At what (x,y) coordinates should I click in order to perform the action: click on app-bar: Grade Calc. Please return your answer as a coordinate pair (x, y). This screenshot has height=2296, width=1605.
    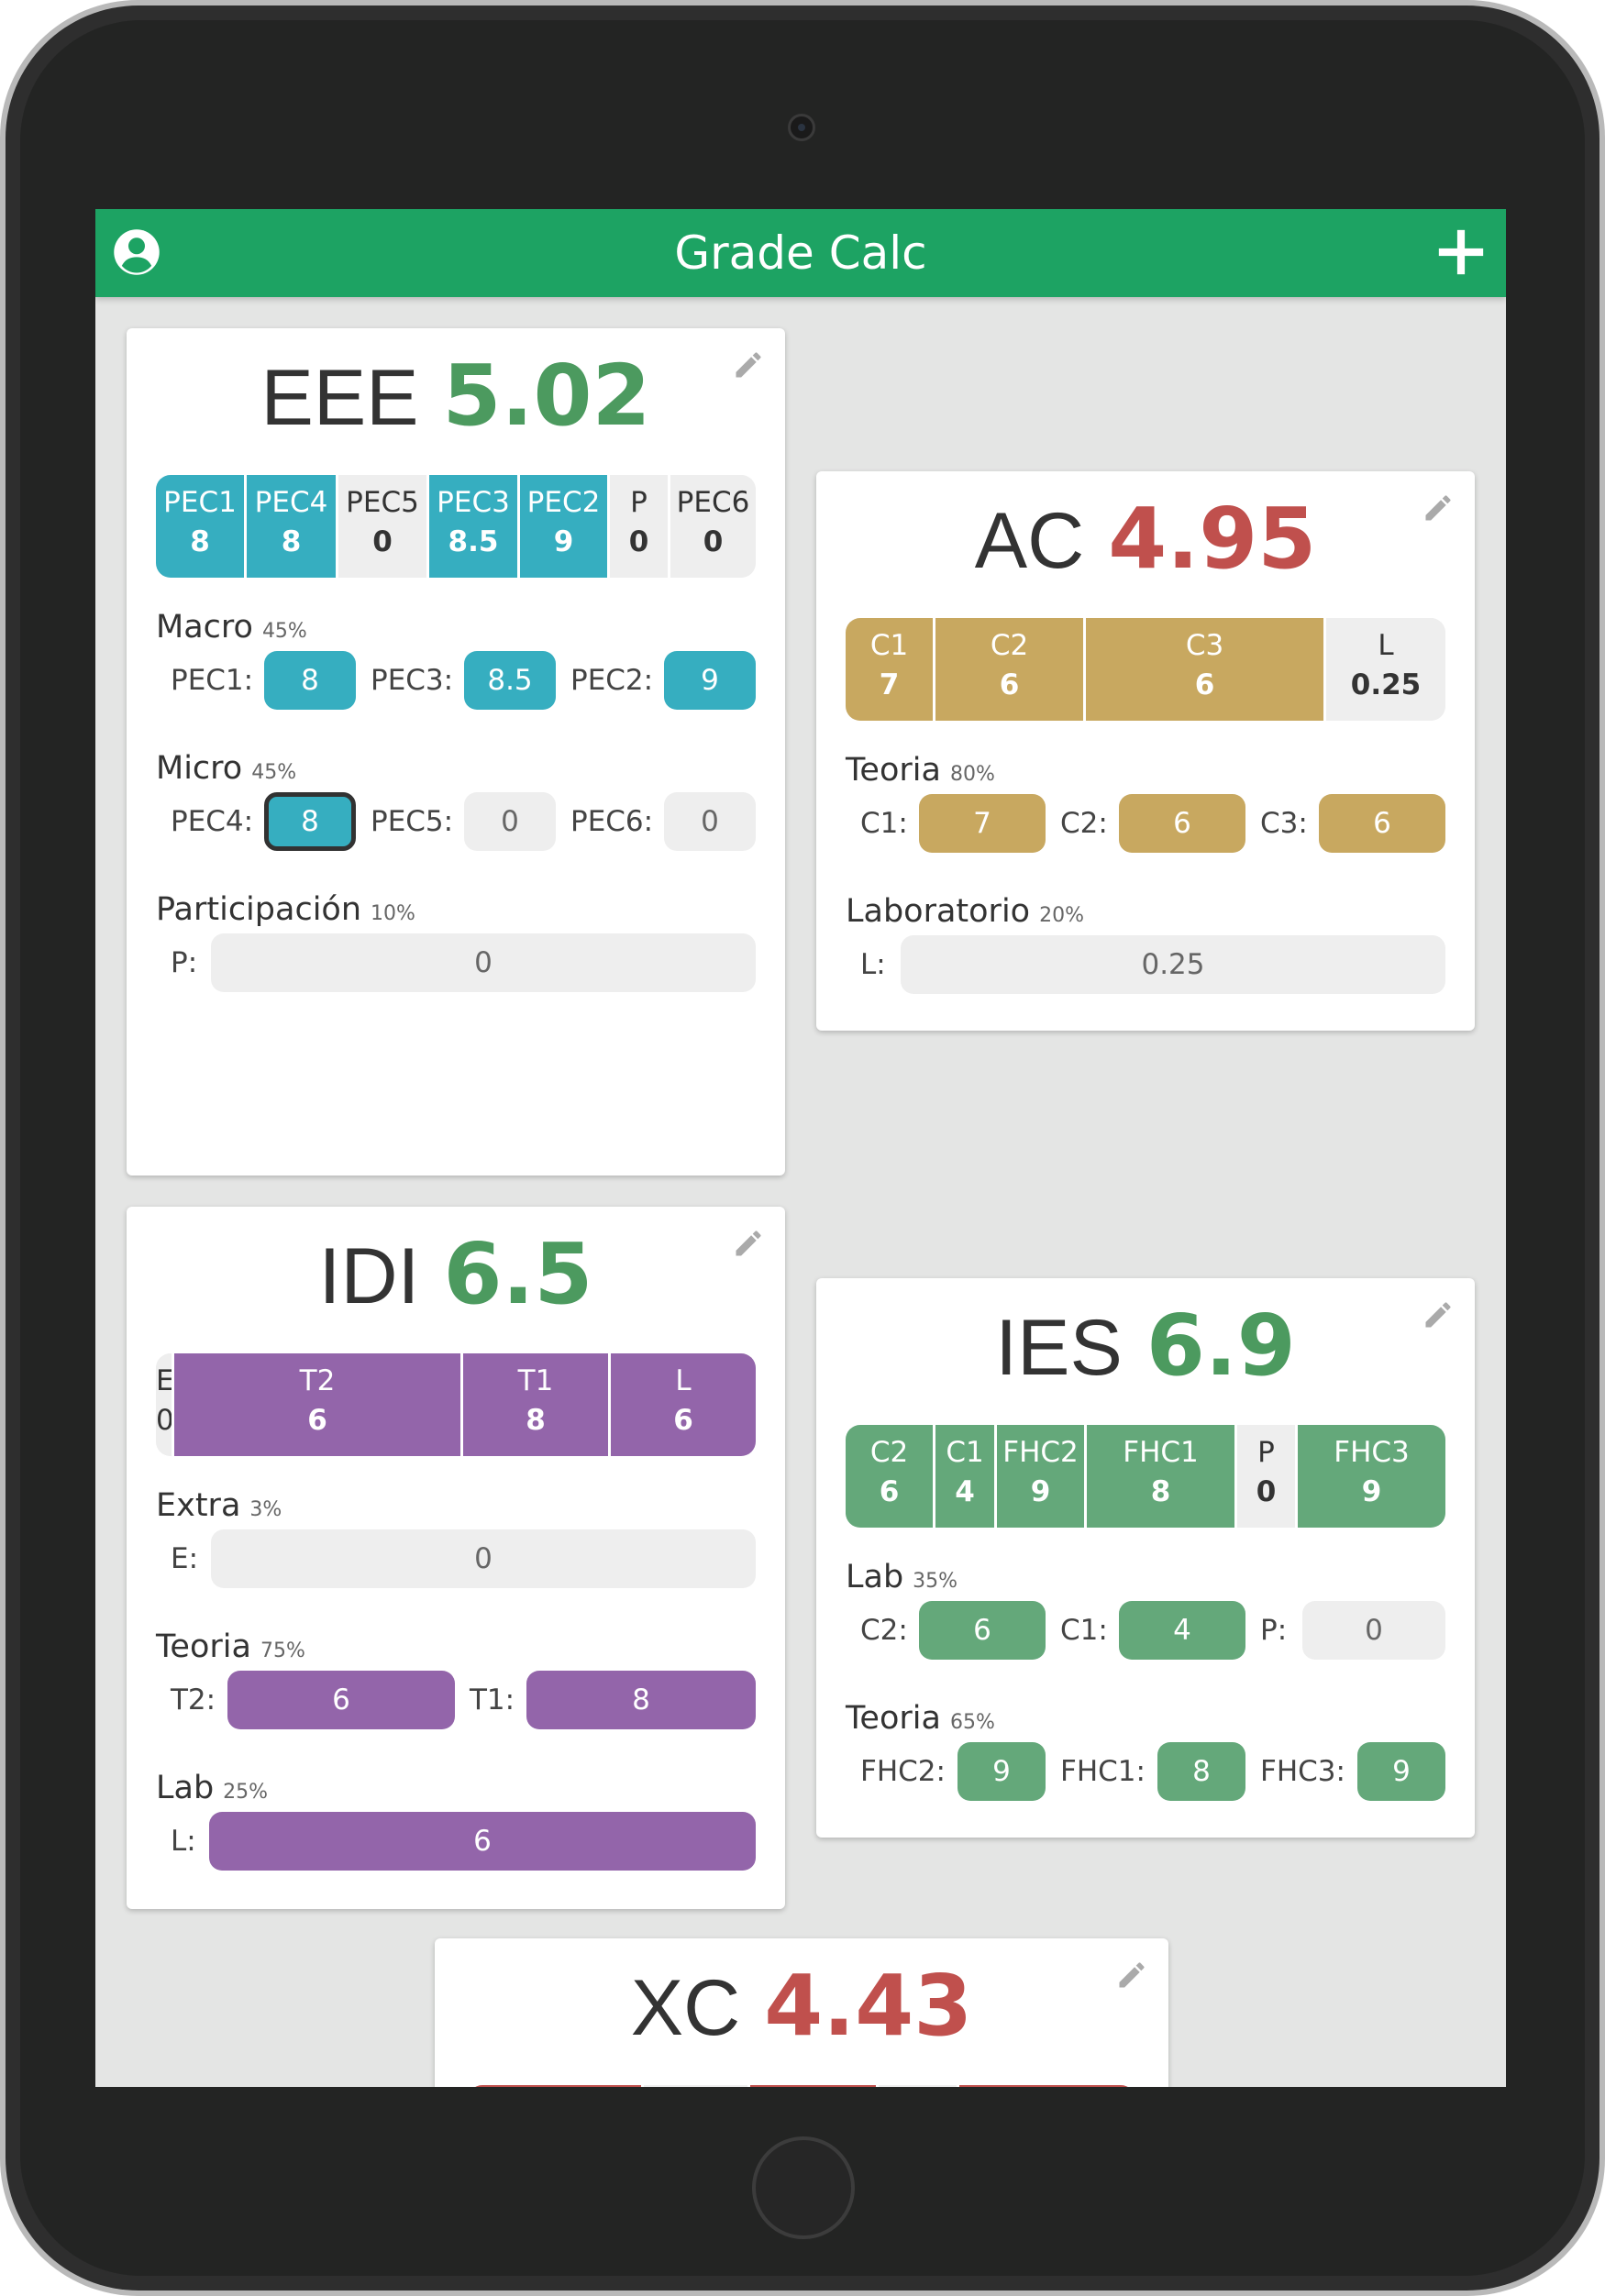
    Looking at the image, I should click on (800, 253).